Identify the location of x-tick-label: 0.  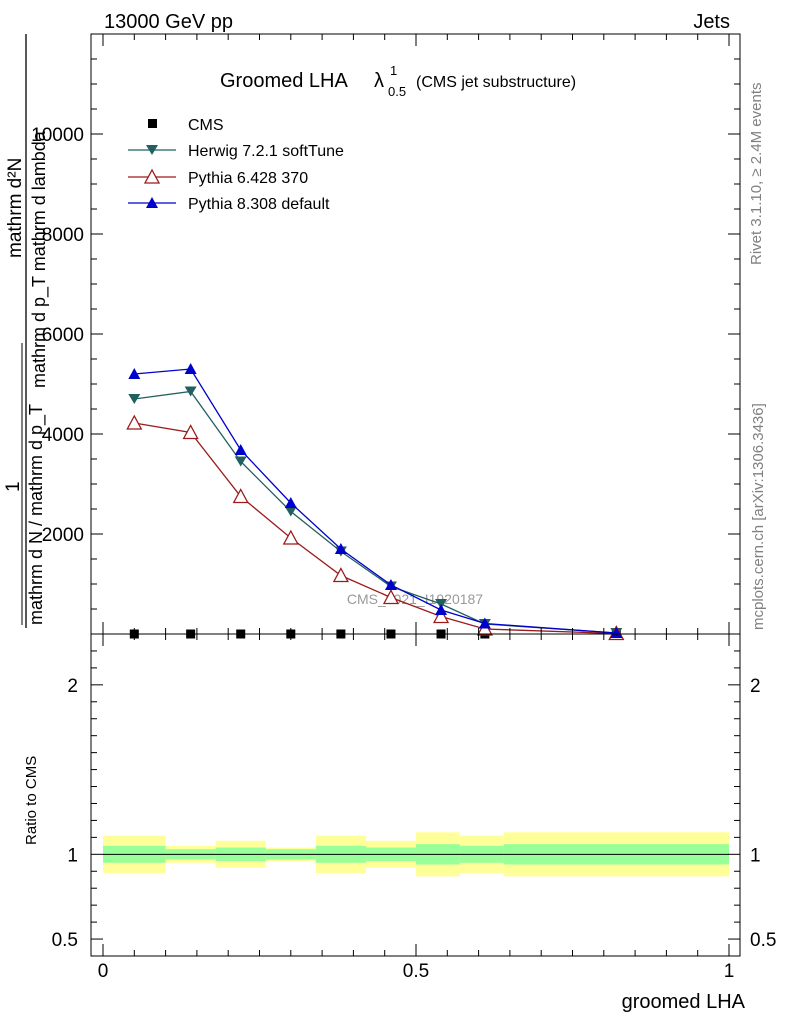
(103, 971).